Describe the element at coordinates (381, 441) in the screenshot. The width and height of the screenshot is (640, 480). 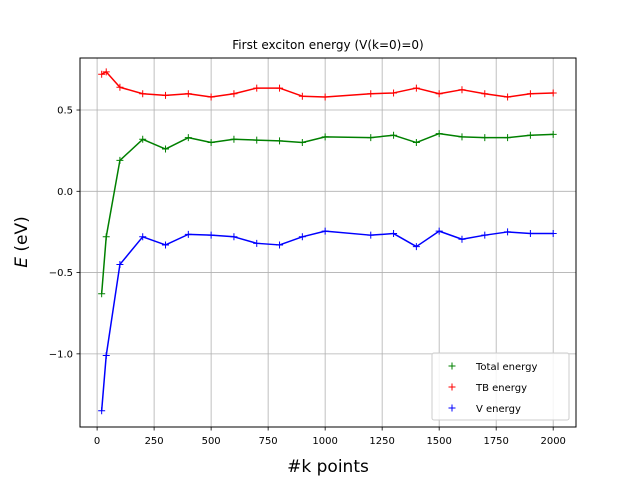
I see `x-tick-label: 1250` at that location.